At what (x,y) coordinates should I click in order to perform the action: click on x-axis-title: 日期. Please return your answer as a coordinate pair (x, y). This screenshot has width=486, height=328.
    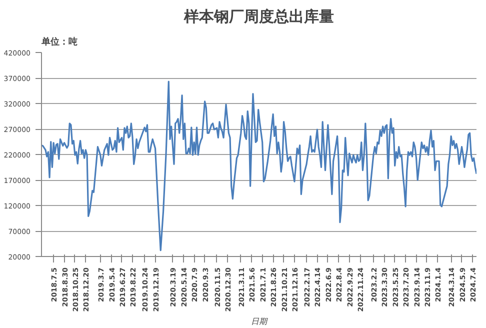
    Looking at the image, I should click on (259, 321).